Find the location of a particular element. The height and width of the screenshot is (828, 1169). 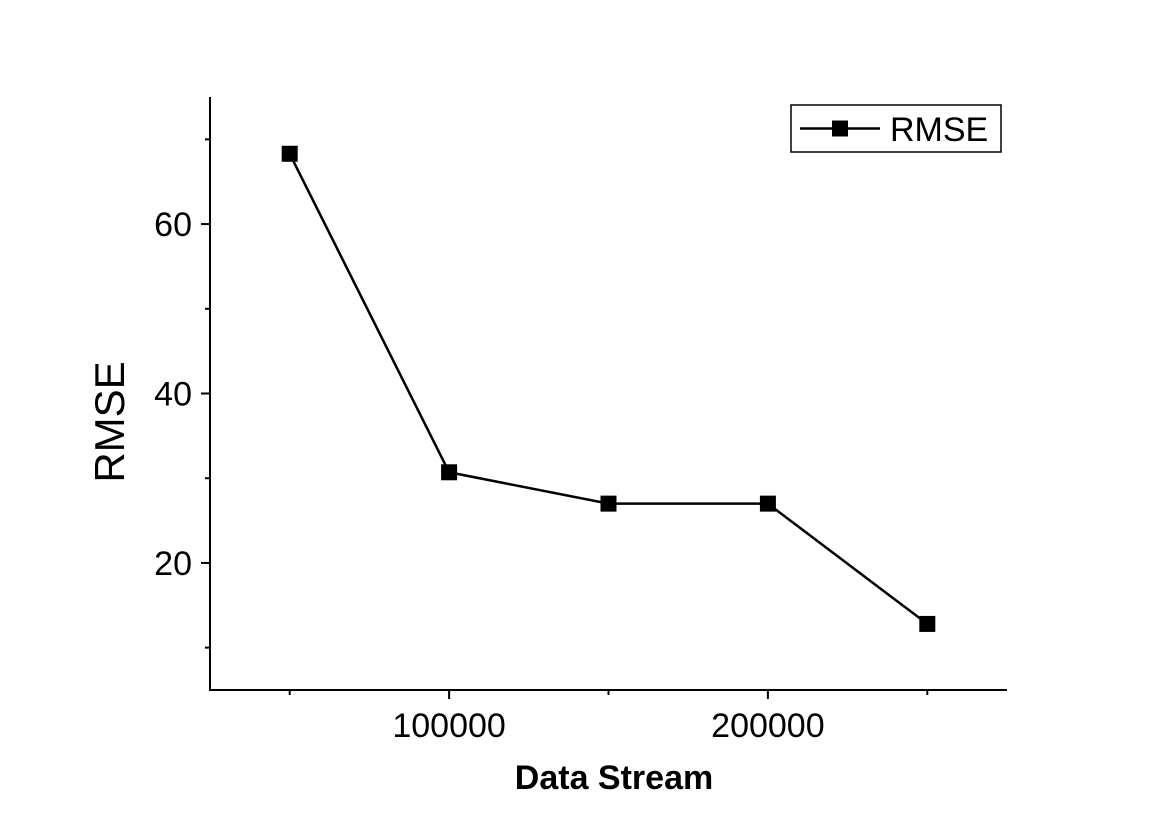

legend-label-rmse: RMSE is located at coordinates (939, 130).